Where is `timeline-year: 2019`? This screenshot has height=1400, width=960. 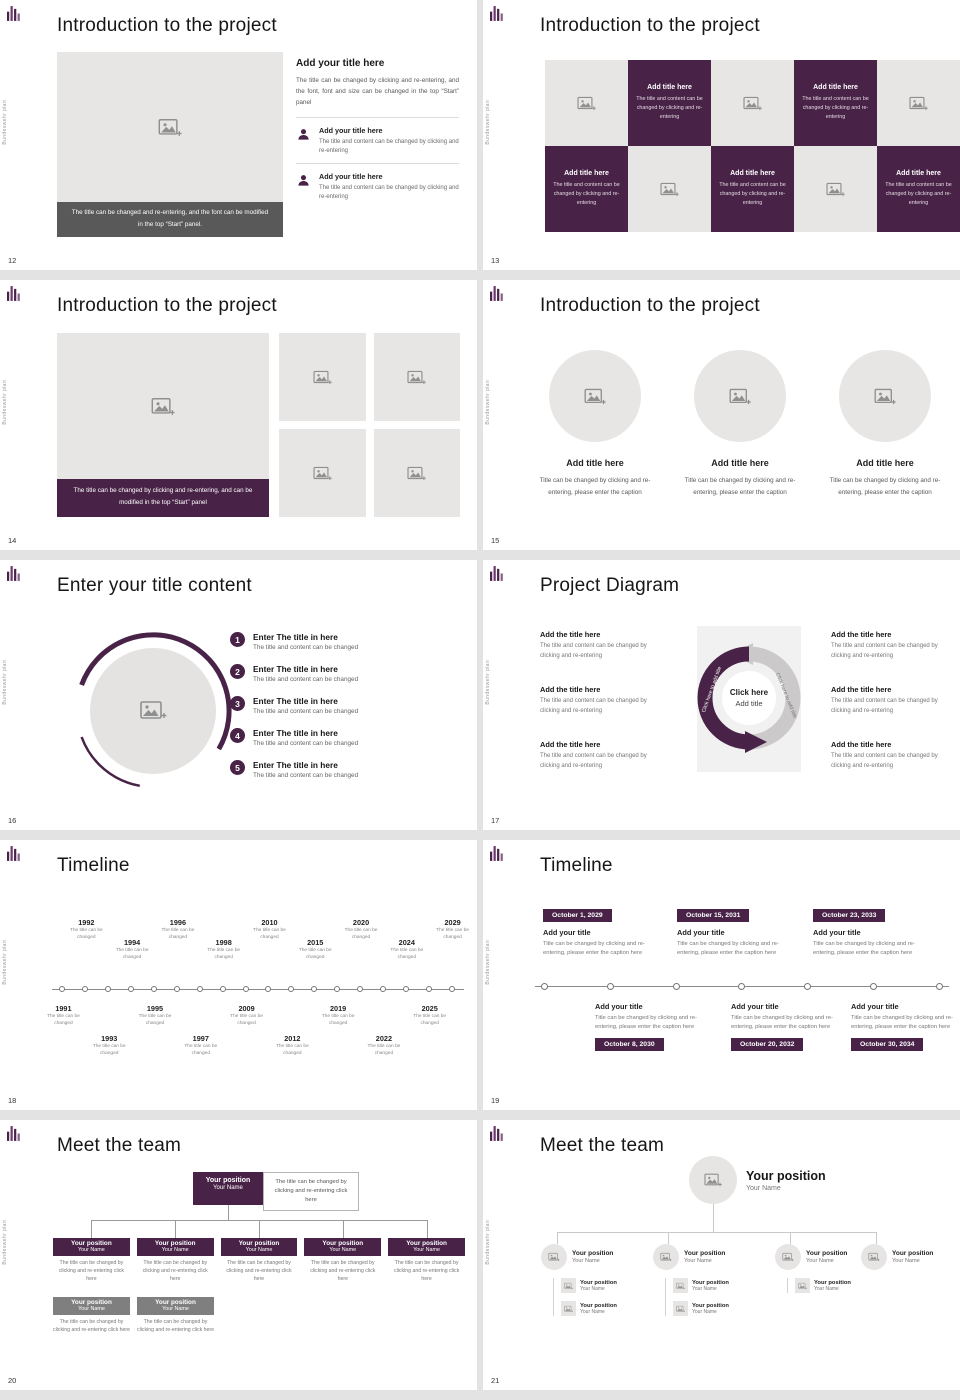
timeline-year: 2019 is located at coordinates (338, 1008).